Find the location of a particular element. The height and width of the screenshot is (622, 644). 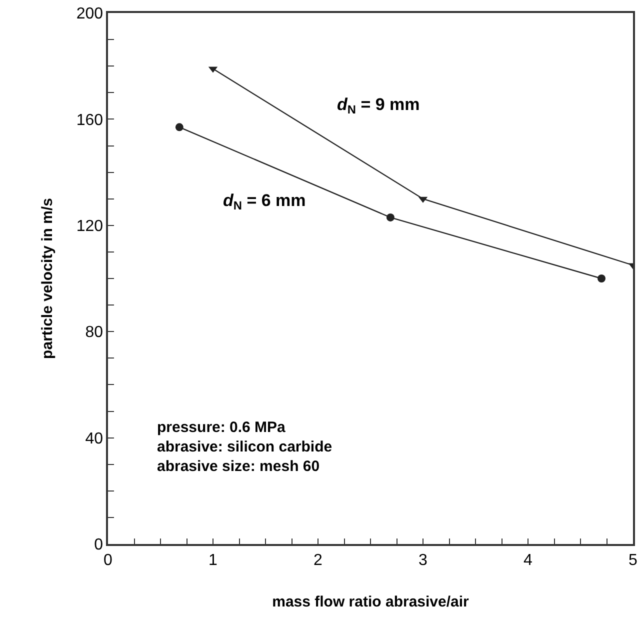

series-label: d$_{N}$ = 6 mm is located at coordinates (264, 202).